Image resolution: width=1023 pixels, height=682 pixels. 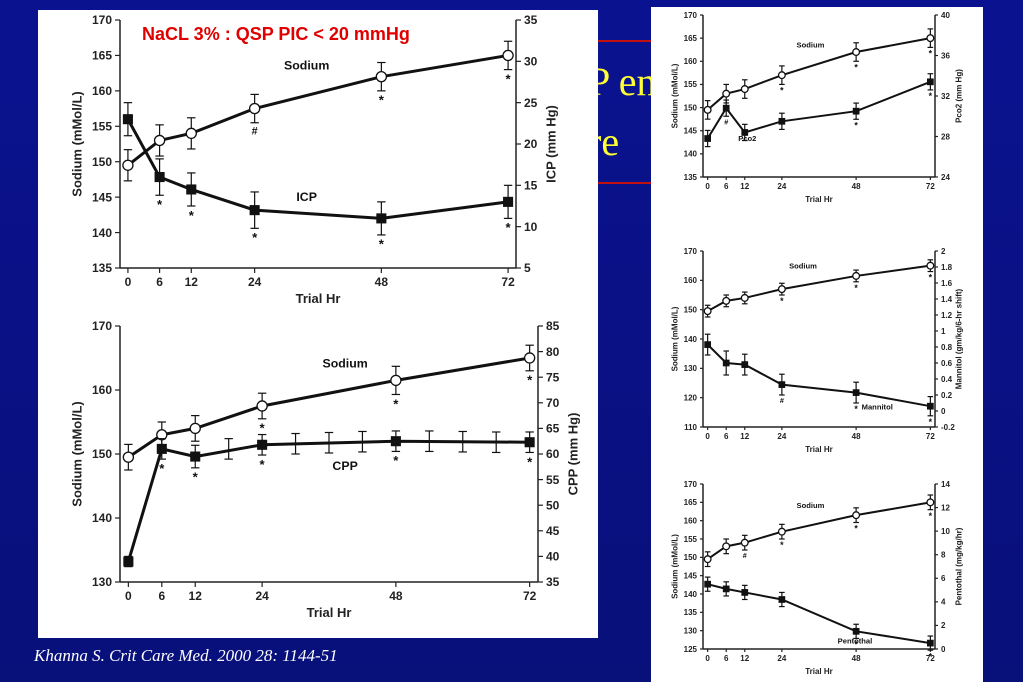 I want to click on y-tick-label-right: 24, so click(x=945, y=177).